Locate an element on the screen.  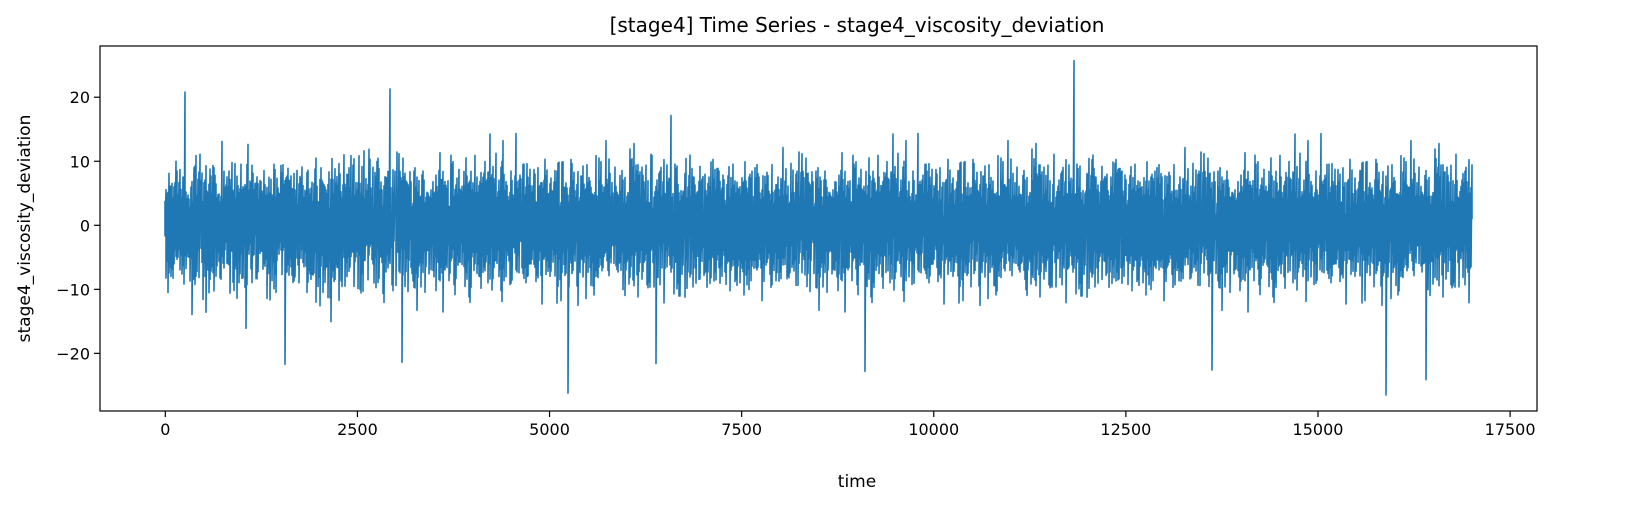
y-tick-label: 20 is located at coordinates (80, 97).